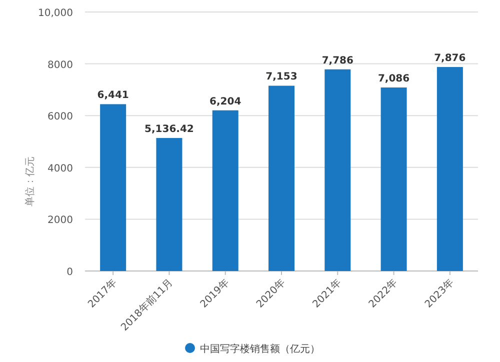  Describe the element at coordinates (338, 60) in the screenshot. I see `data-label: 7,786` at that location.